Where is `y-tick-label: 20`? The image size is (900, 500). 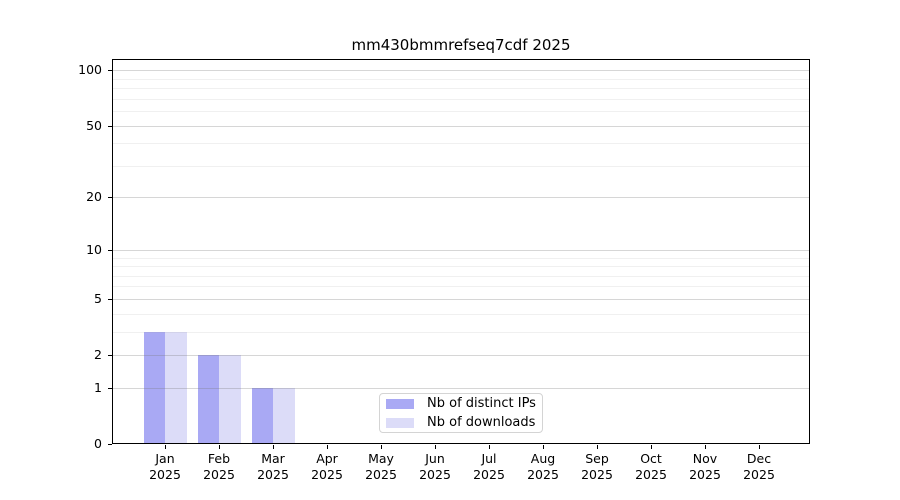
y-tick-label: 20 is located at coordinates (94, 197).